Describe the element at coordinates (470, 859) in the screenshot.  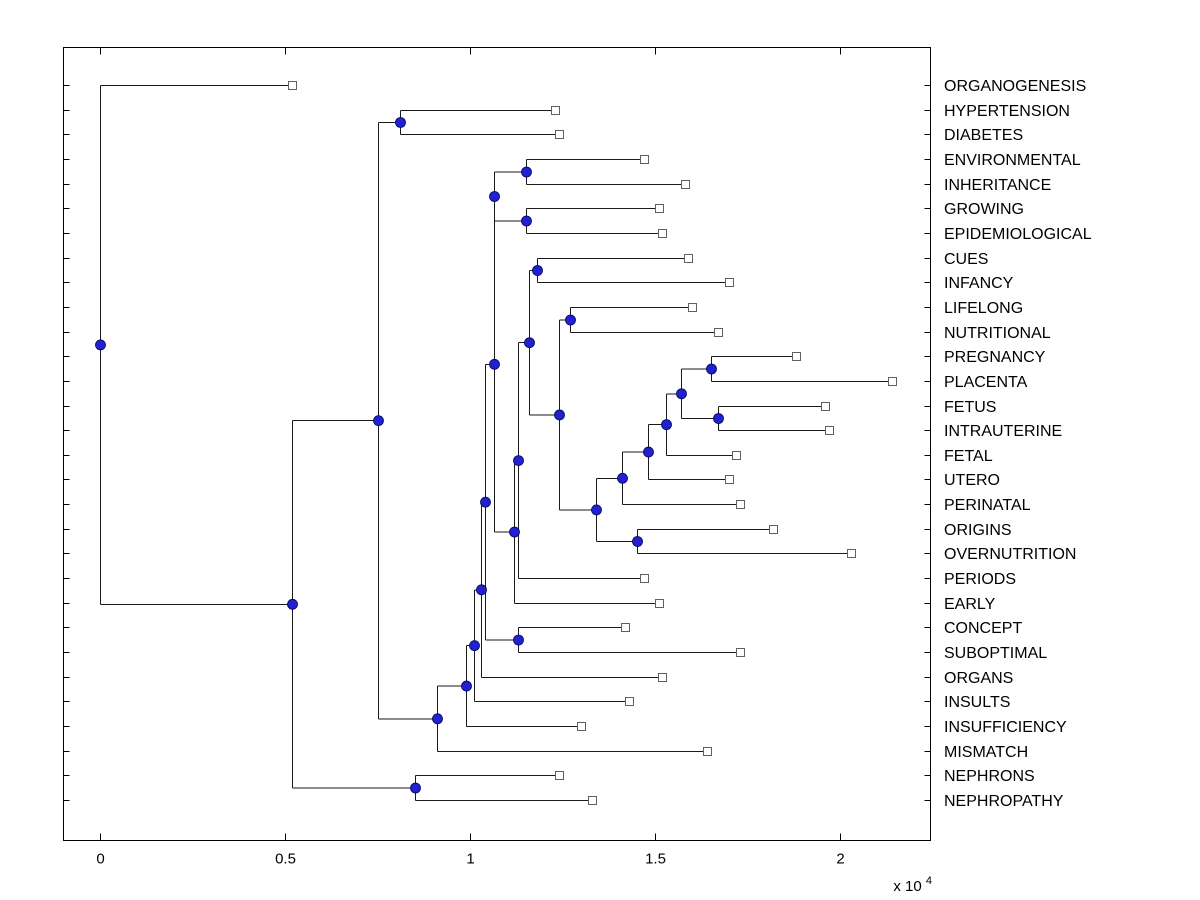
I see `x-tick-label: 1` at that location.